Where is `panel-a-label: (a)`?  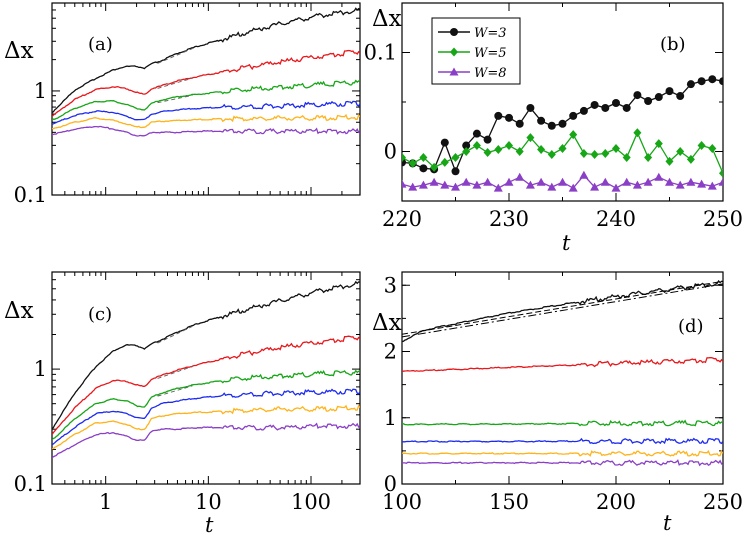
panel-a-label: (a) is located at coordinates (100, 44).